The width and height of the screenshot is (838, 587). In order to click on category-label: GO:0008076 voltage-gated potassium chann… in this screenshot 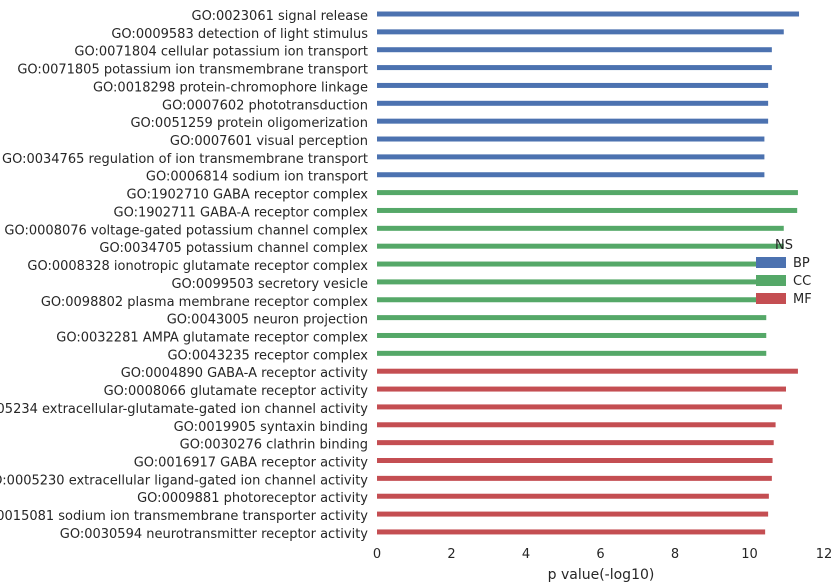, I will do `click(186, 230)`.